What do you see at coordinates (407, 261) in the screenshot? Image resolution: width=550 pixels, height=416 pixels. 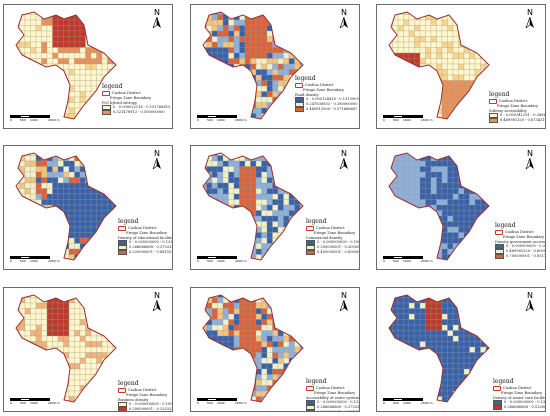 I see `scale-label: 1000` at bounding box center [407, 261].